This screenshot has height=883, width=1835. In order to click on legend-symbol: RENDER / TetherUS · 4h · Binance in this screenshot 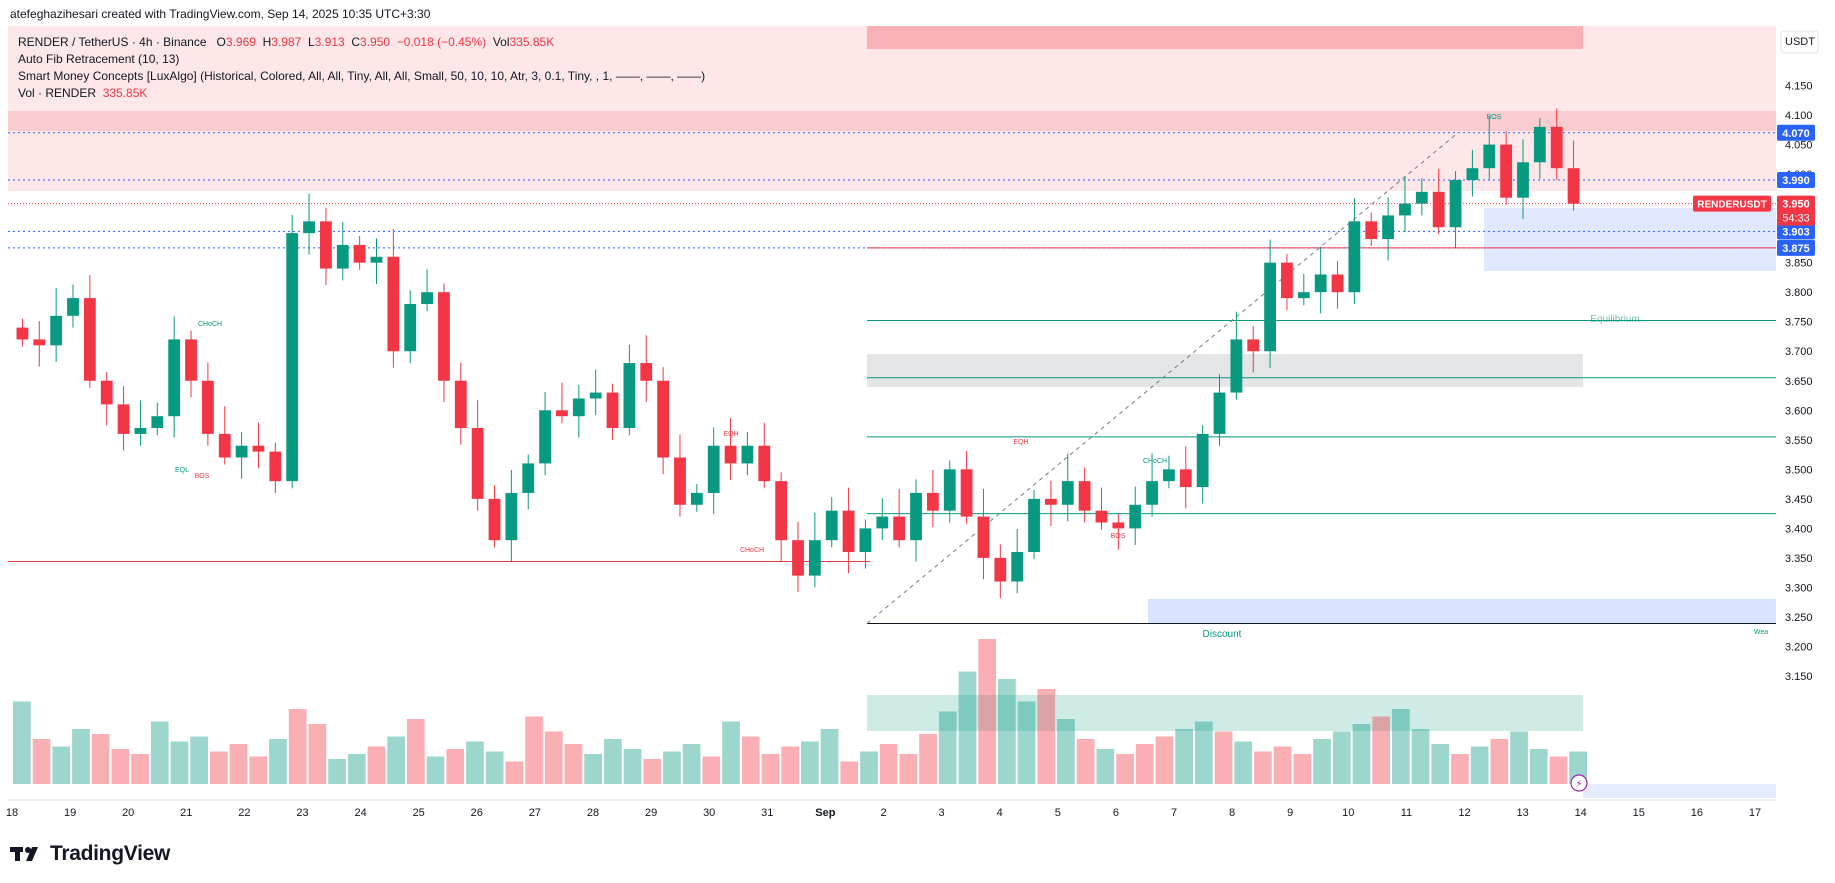, I will do `click(112, 42)`.